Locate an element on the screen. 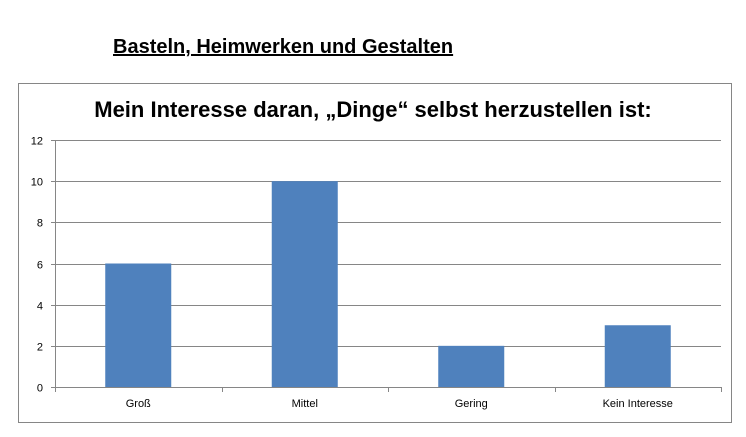  x-tick-label: Gering is located at coordinates (471, 404).